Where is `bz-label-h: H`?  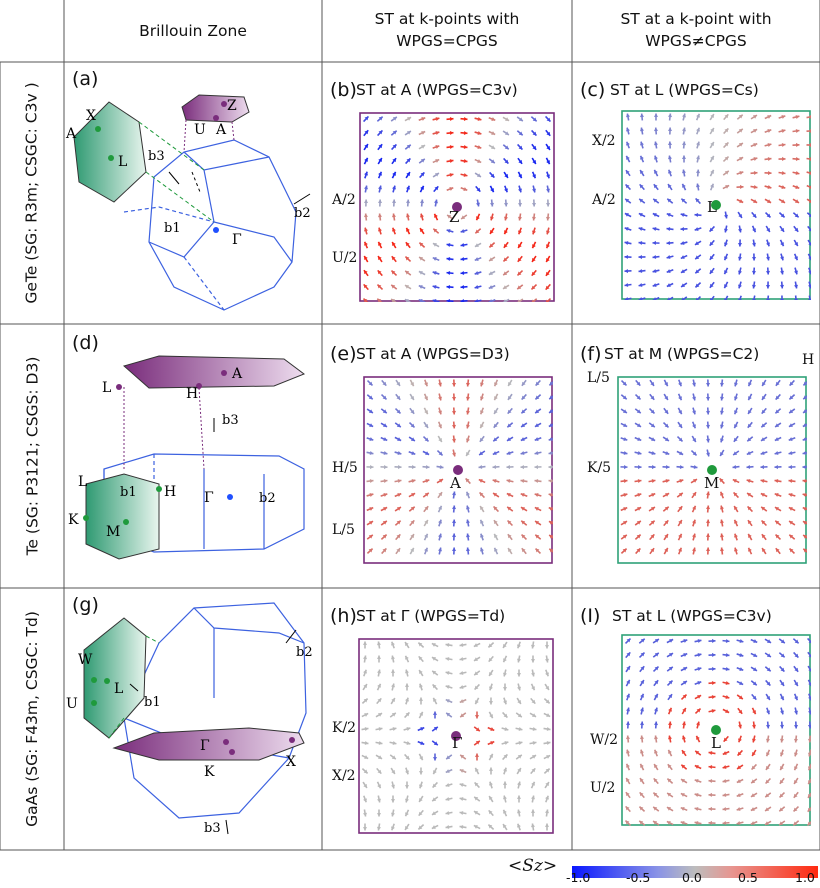
bz-label-h: H is located at coordinates (170, 492).